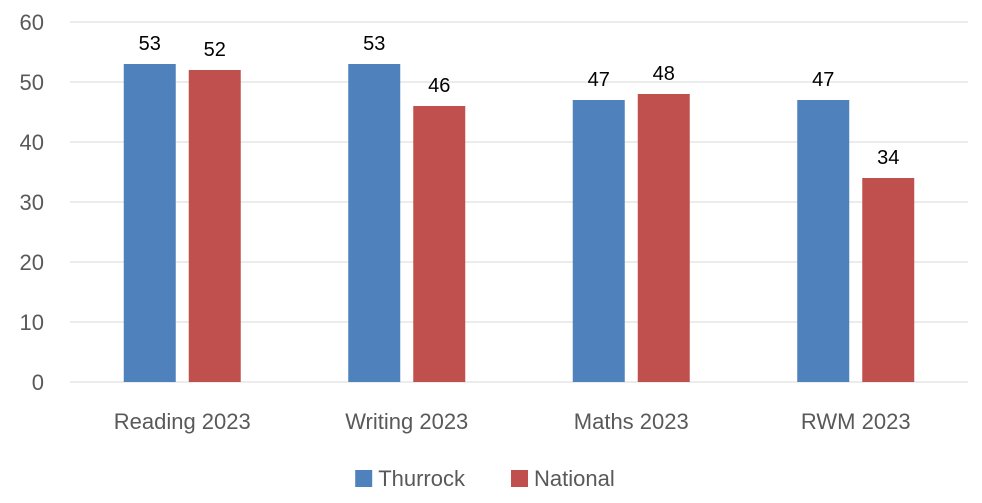 This screenshot has height=503, width=982. What do you see at coordinates (32, 322) in the screenshot?
I see `y-tick-label: 10` at bounding box center [32, 322].